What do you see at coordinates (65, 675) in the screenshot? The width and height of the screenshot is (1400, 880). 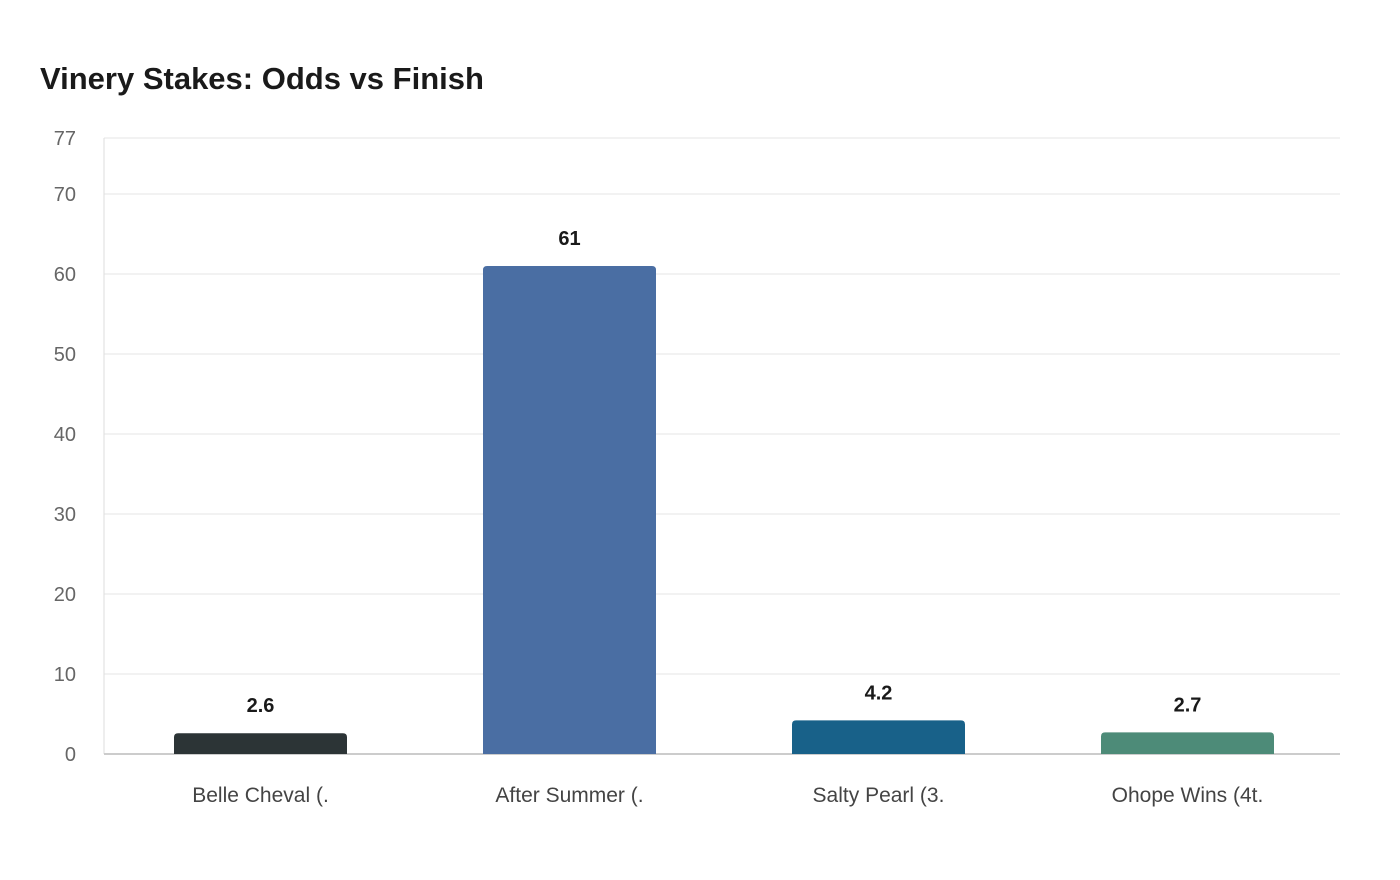 I see `y-tick-label: 10` at bounding box center [65, 675].